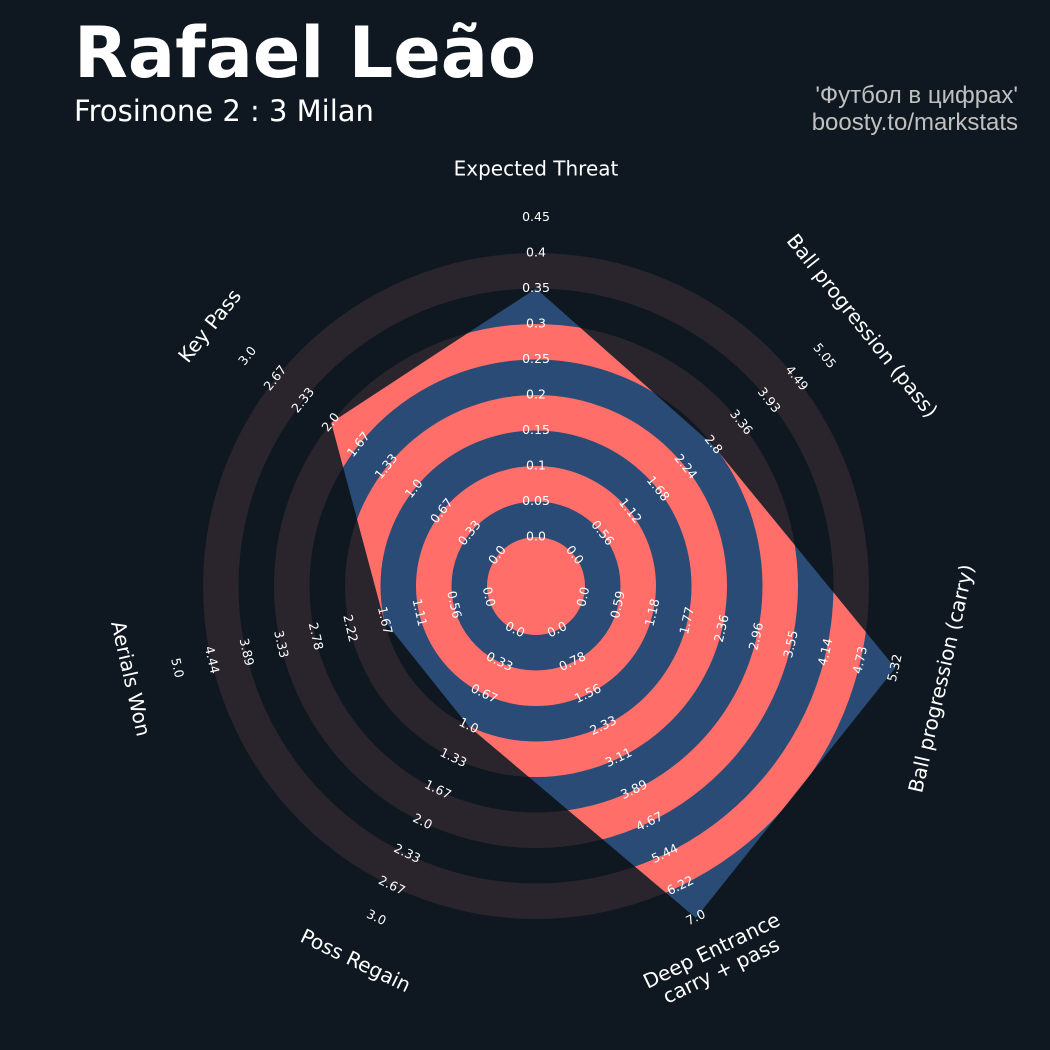 The height and width of the screenshot is (1050, 1050). I want to click on param-label: Expected Threat, so click(536, 169).